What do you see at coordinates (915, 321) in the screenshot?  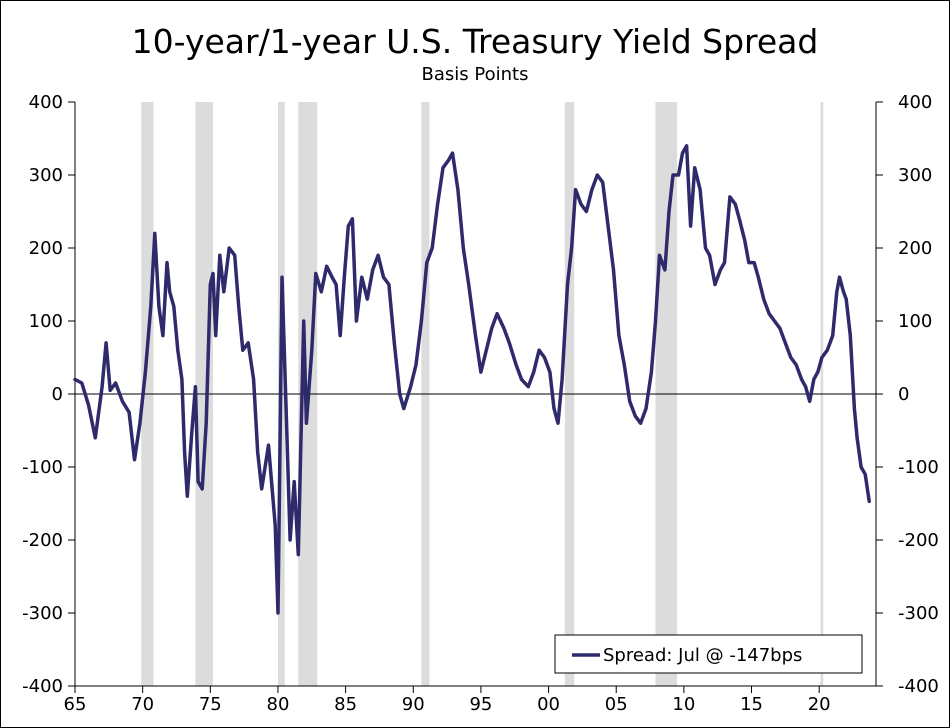 I see `y-tick-label-right: 100` at bounding box center [915, 321].